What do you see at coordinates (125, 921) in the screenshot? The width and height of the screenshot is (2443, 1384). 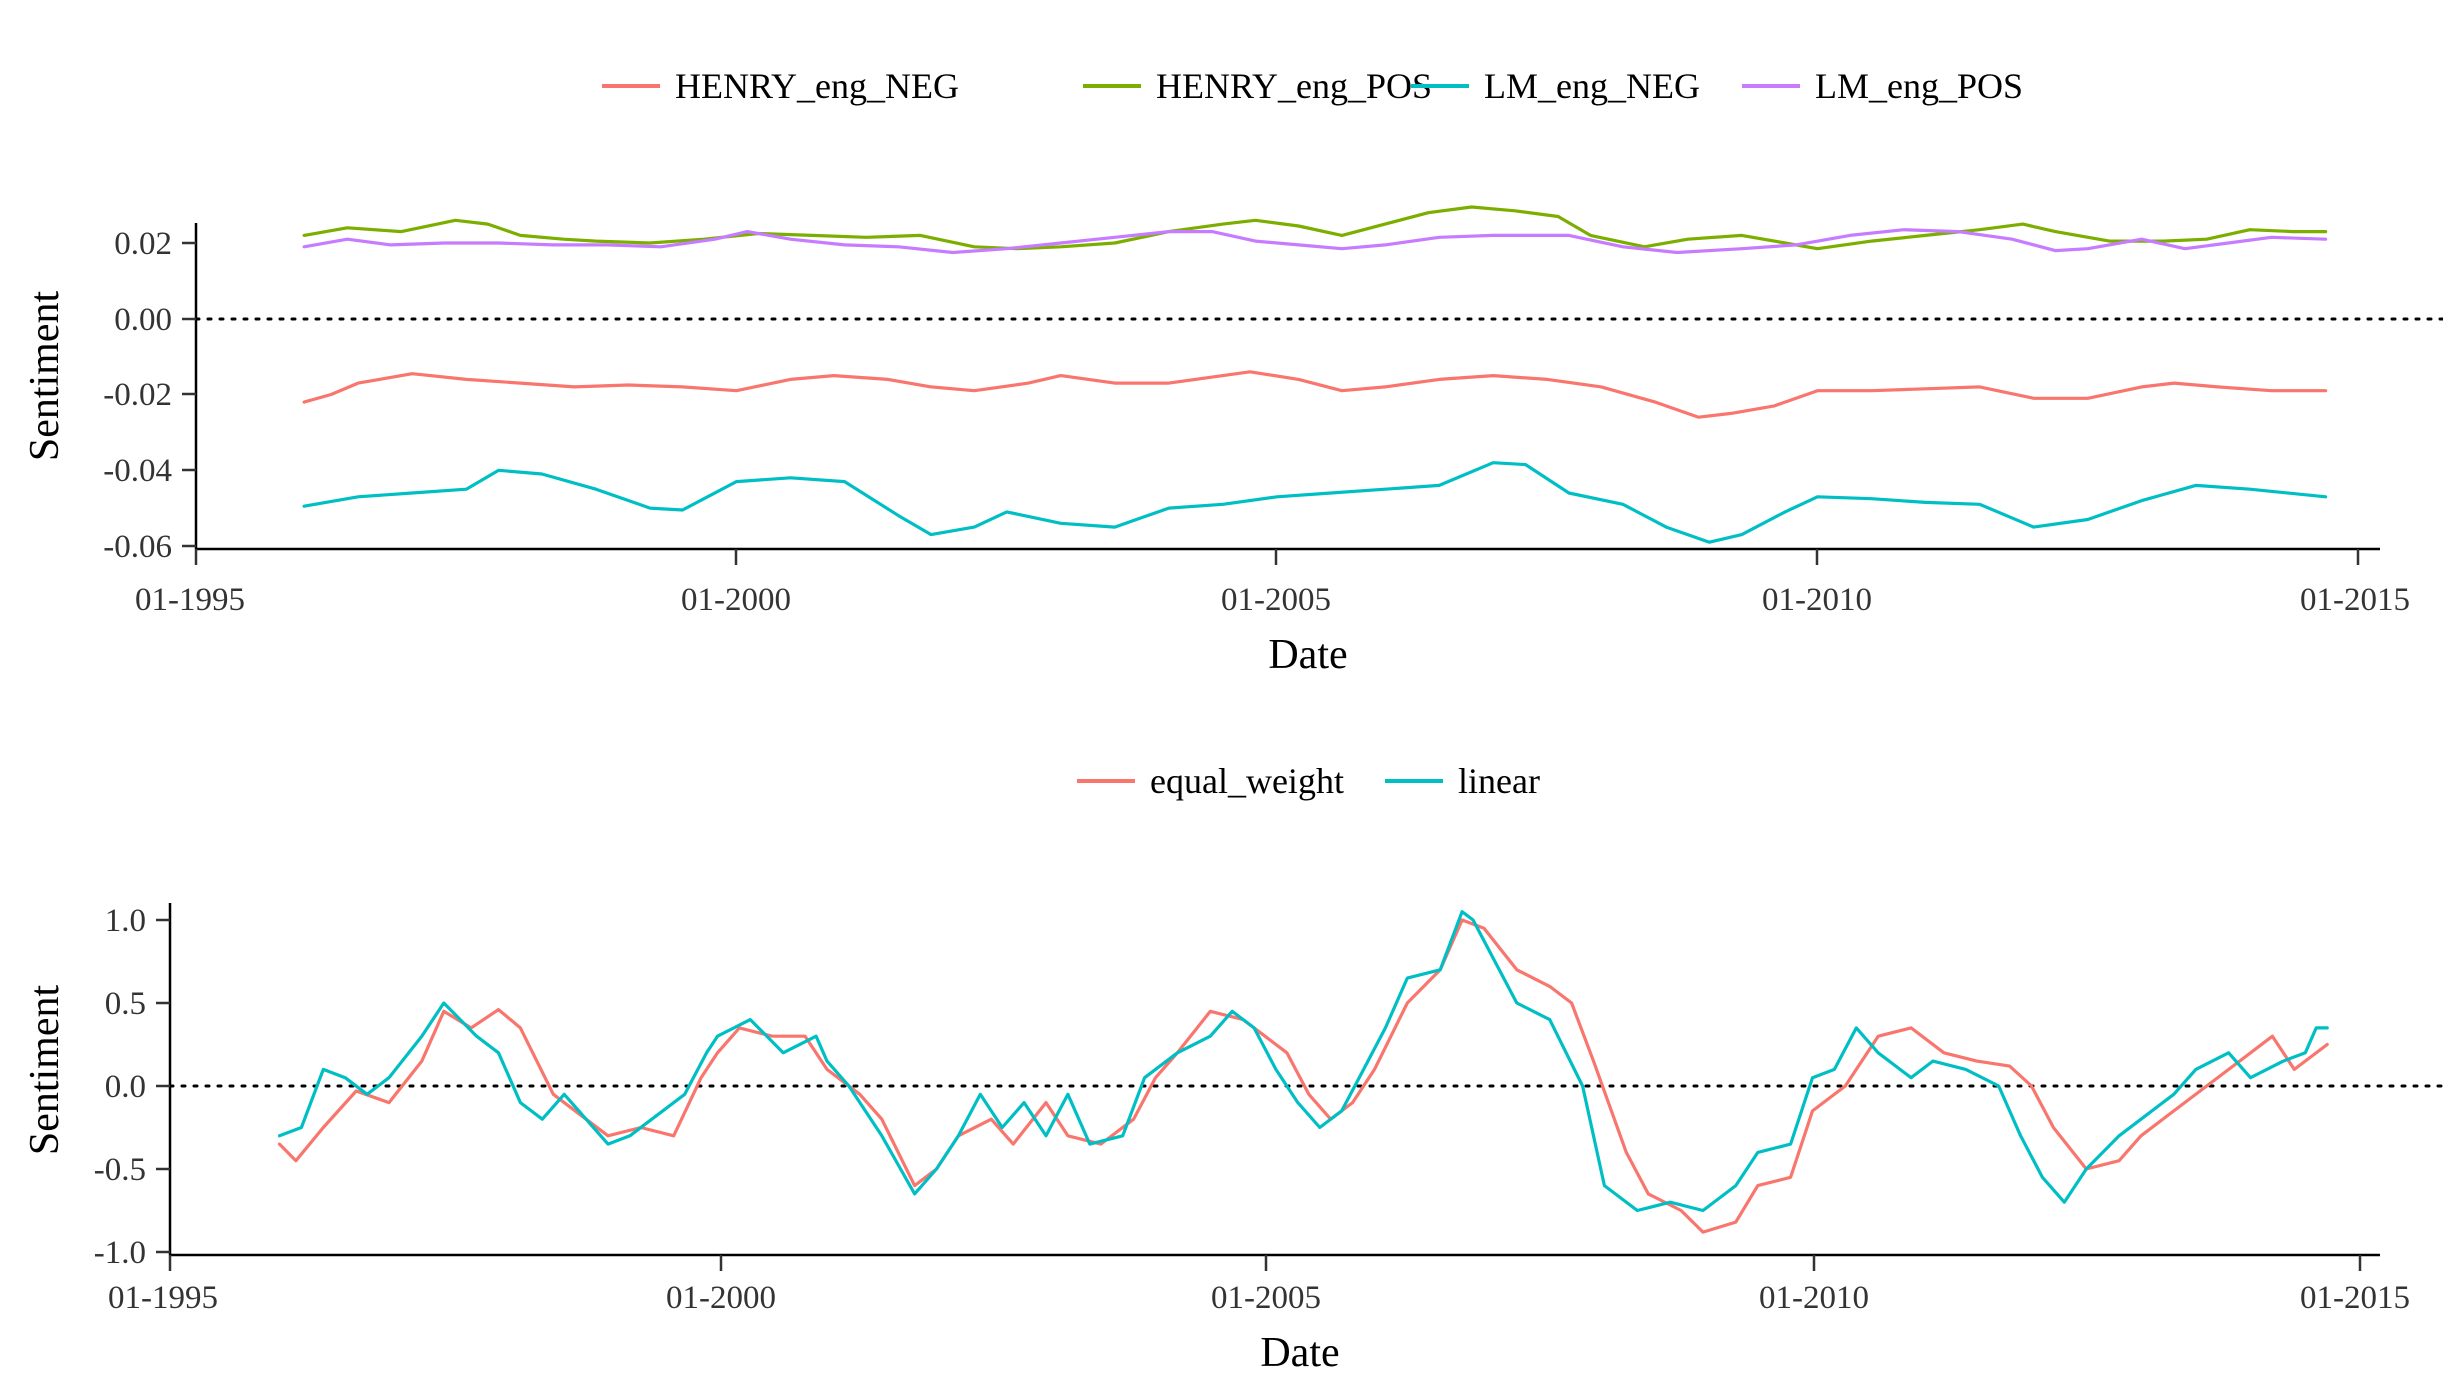 I see `y-tick-label: 1.0` at bounding box center [125, 921].